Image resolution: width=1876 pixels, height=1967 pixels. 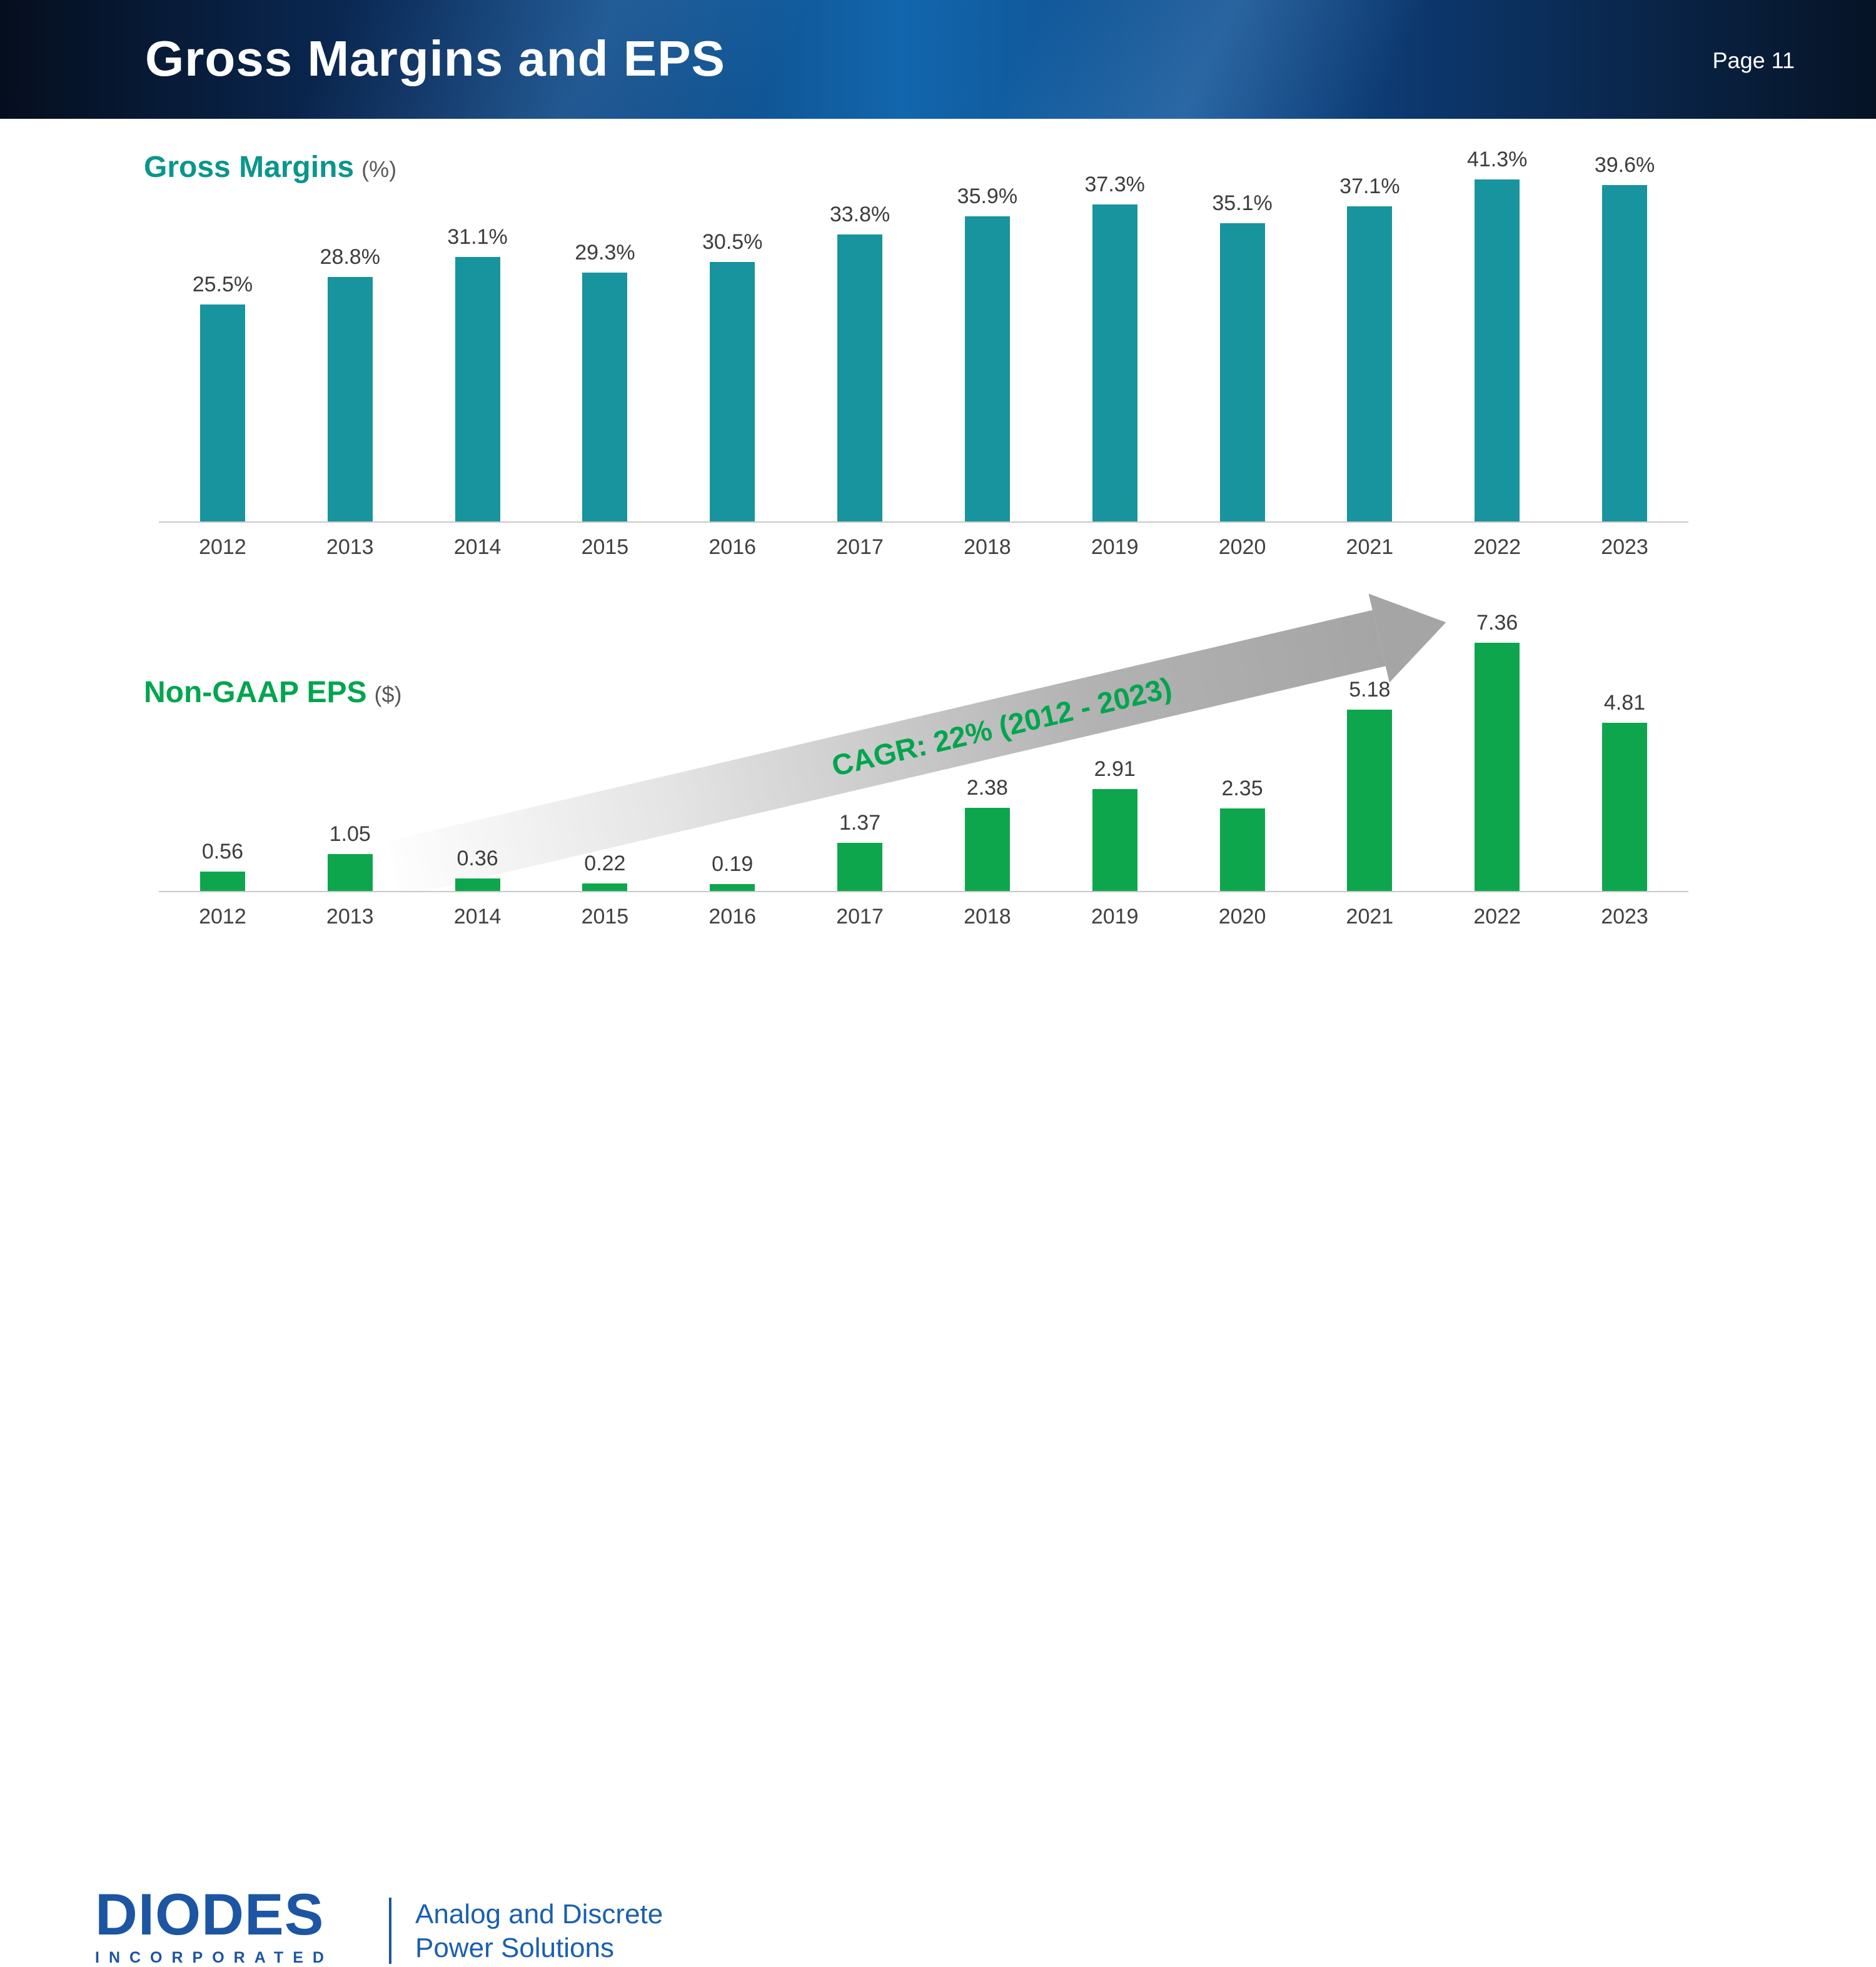 I want to click on bar-value-label: 28.8%, so click(x=350, y=257).